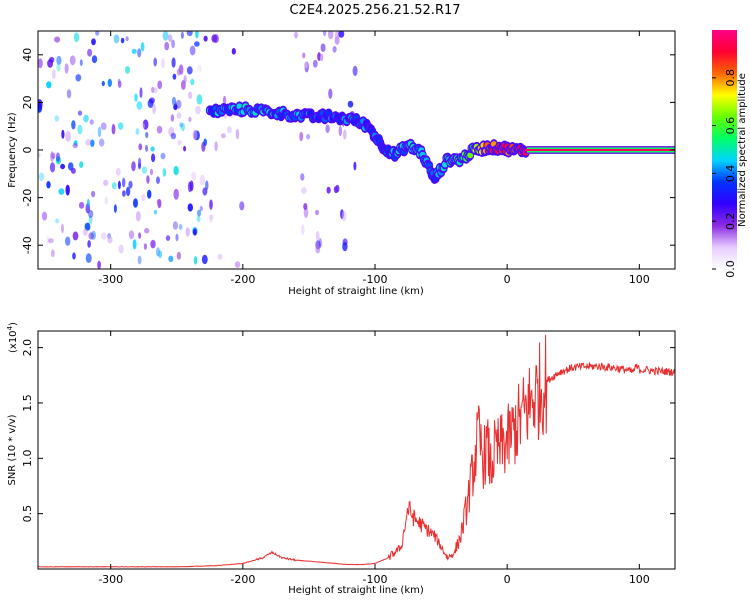 This screenshot has height=600, width=750. Describe the element at coordinates (470, 155) in the screenshot. I see `spectrogram-ridge-cell` at that location.